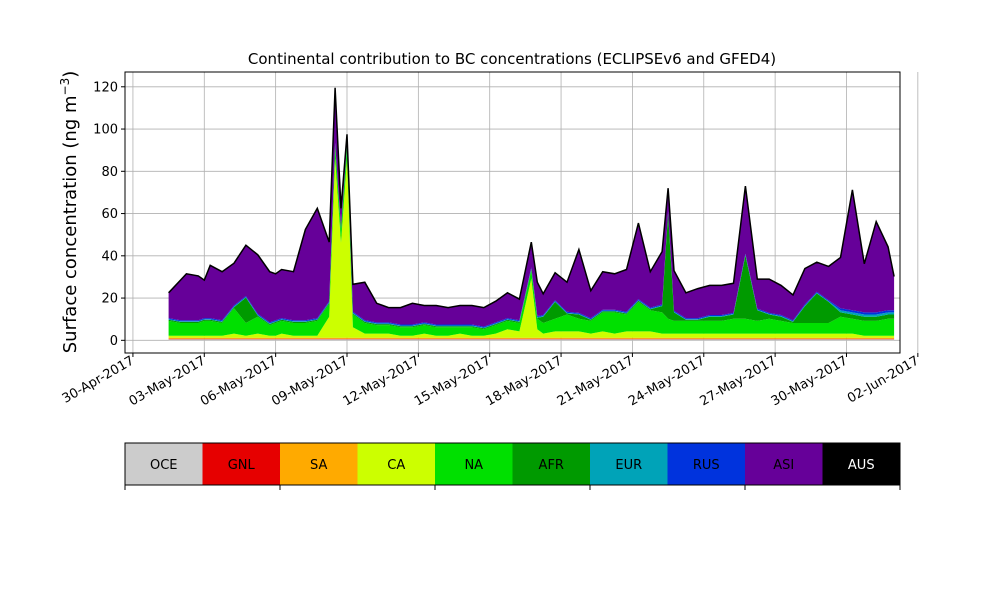 This screenshot has height=600, width=1000. What do you see at coordinates (596, 381) in the screenshot?
I see `x-tick-label: 21-May-2017` at bounding box center [596, 381].